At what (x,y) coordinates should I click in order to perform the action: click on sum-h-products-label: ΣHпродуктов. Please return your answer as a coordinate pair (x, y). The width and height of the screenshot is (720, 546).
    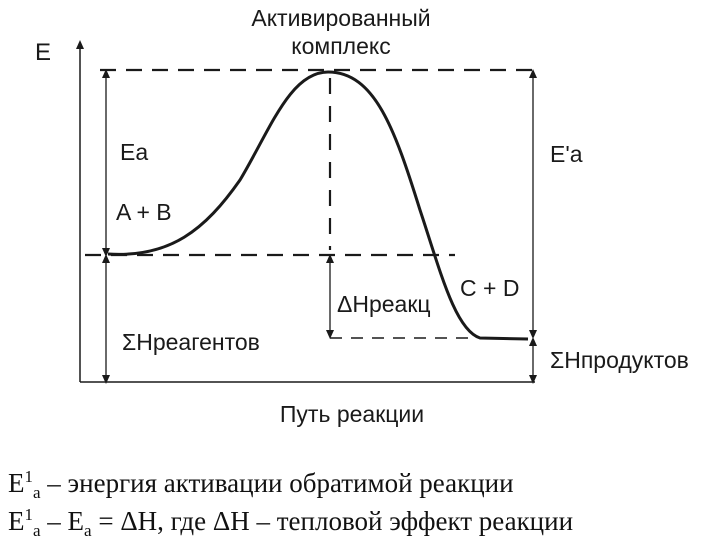
    Looking at the image, I should click on (619, 360).